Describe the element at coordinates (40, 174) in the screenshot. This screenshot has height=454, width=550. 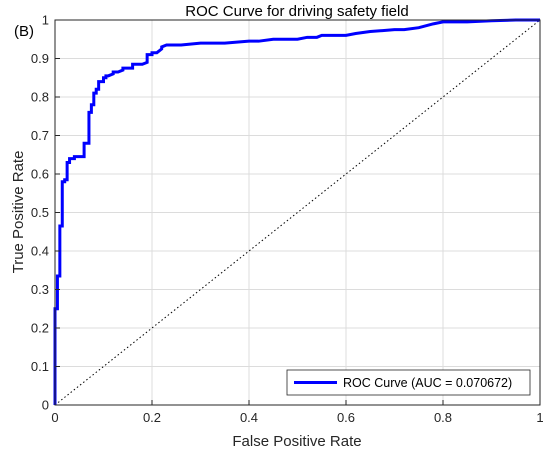
I see `y-tick-label: 0.6` at that location.